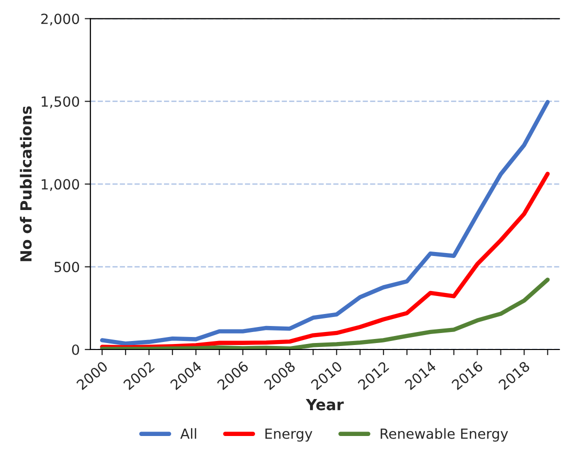 The width and height of the screenshot is (565, 466). I want to click on y-tick-label: 0, so click(76, 349).